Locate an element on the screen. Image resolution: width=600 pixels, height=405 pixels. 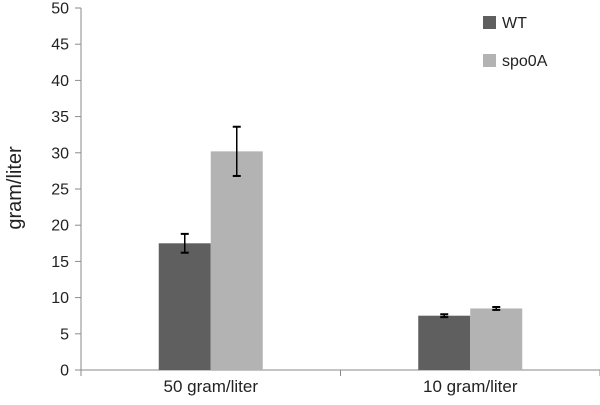
x-category-label: 10 gram/liter is located at coordinates (470, 386).